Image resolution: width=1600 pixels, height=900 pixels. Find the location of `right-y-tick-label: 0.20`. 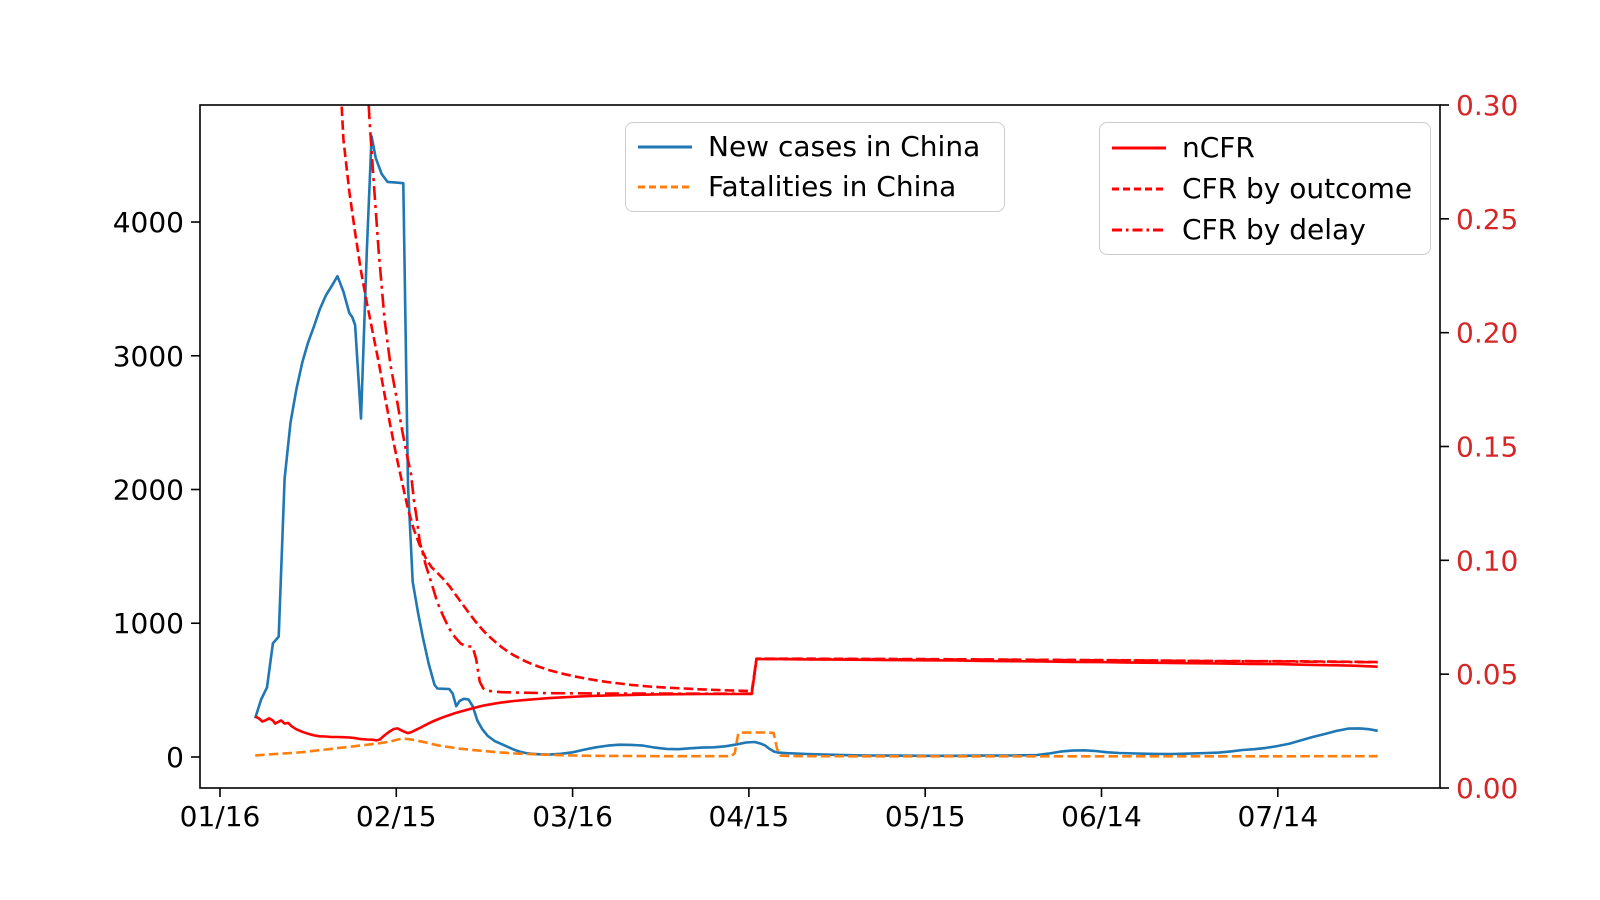

right-y-tick-label: 0.20 is located at coordinates (1487, 333).